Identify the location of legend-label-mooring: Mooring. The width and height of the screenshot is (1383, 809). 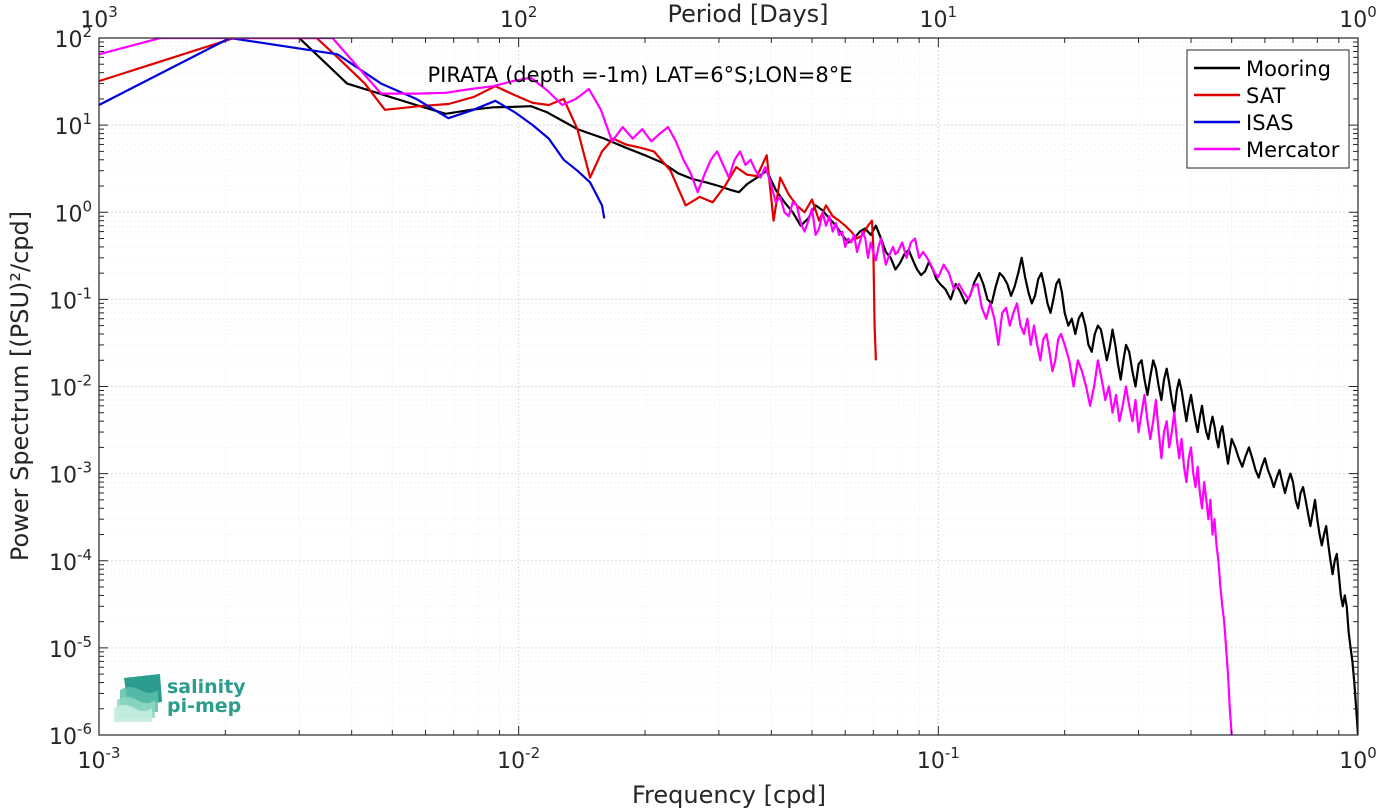
(1288, 69).